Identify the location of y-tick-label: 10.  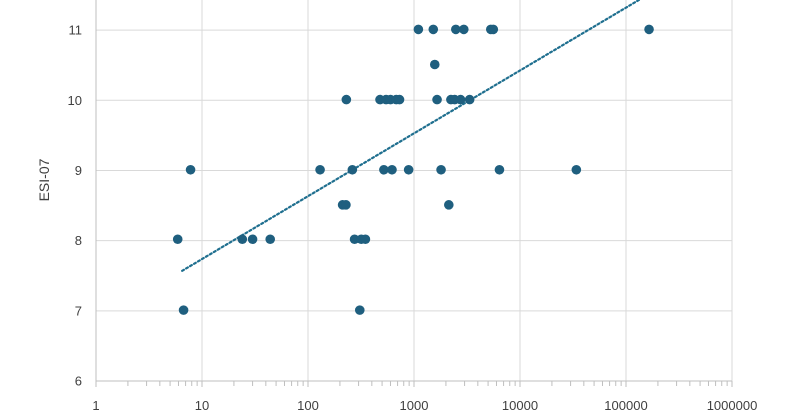
(75, 100).